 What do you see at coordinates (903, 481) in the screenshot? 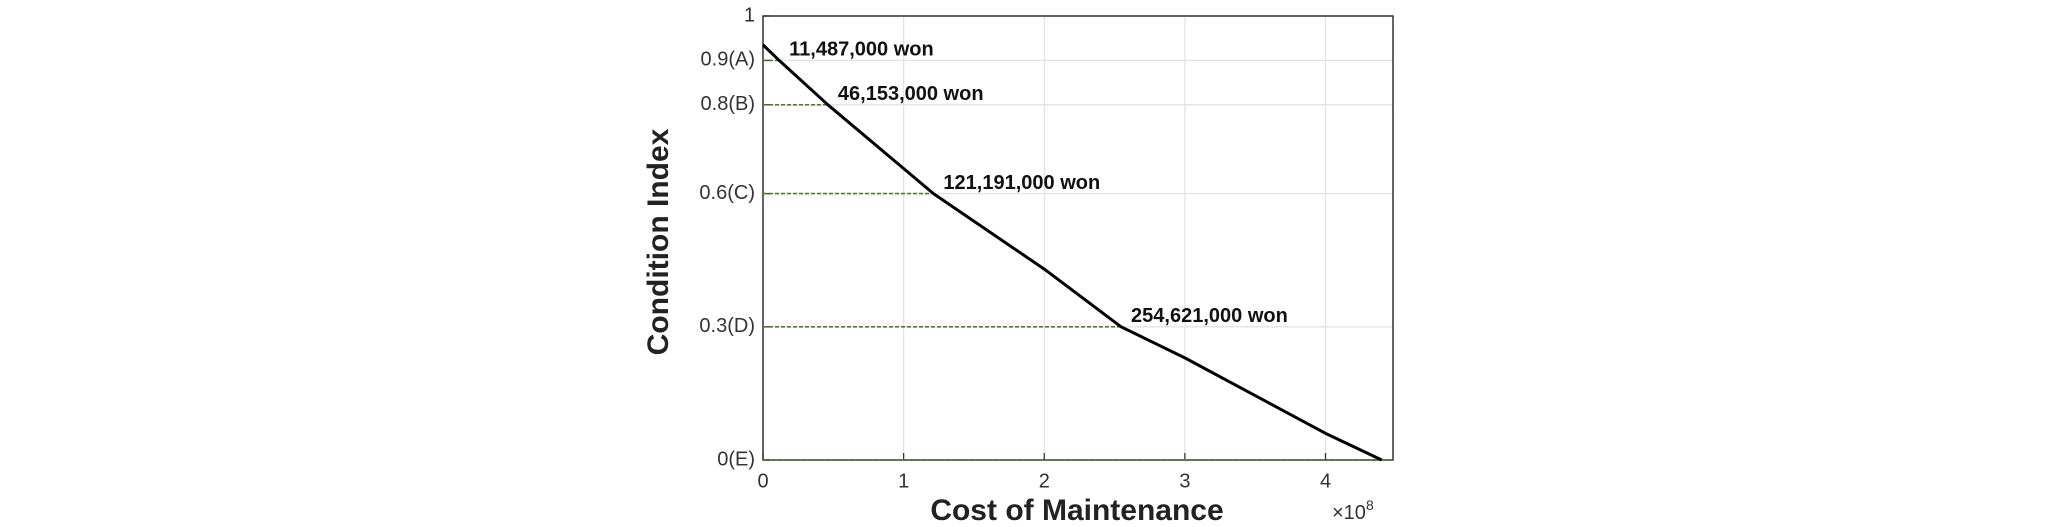
I see `x-tick-label: 1` at bounding box center [903, 481].